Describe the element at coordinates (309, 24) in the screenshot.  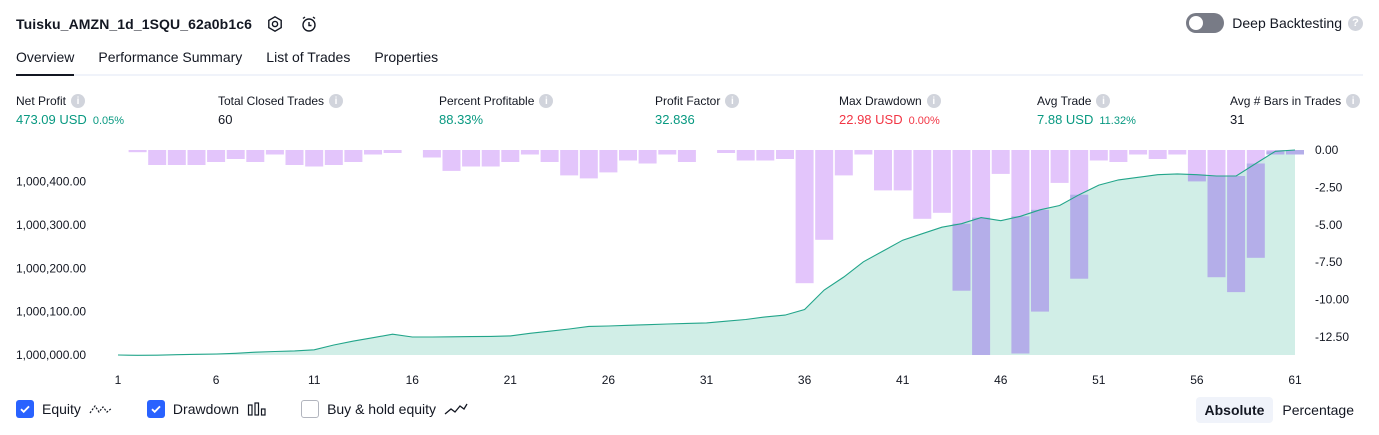
I see `add-alert-clock-icon` at that location.